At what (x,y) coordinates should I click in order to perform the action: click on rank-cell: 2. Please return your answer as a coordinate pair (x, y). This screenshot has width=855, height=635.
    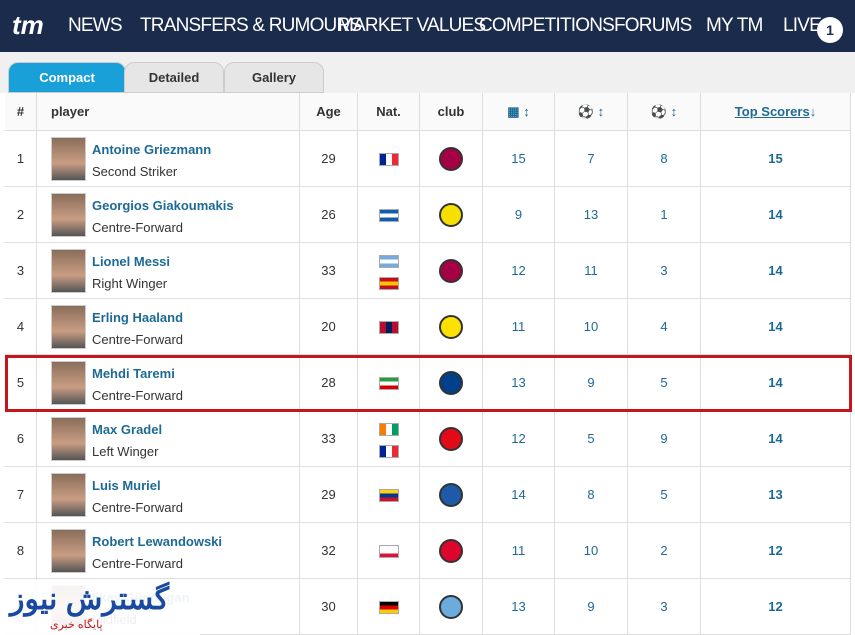
    Looking at the image, I should click on (21, 215).